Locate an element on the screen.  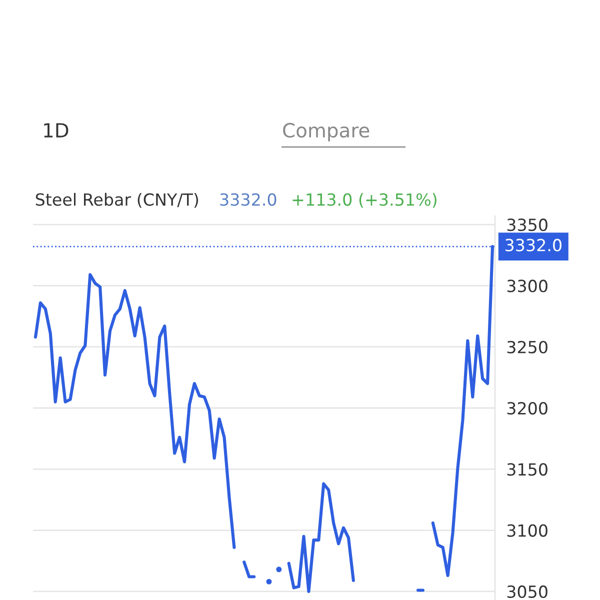
y-tick-label: 3150 is located at coordinates (527, 469).